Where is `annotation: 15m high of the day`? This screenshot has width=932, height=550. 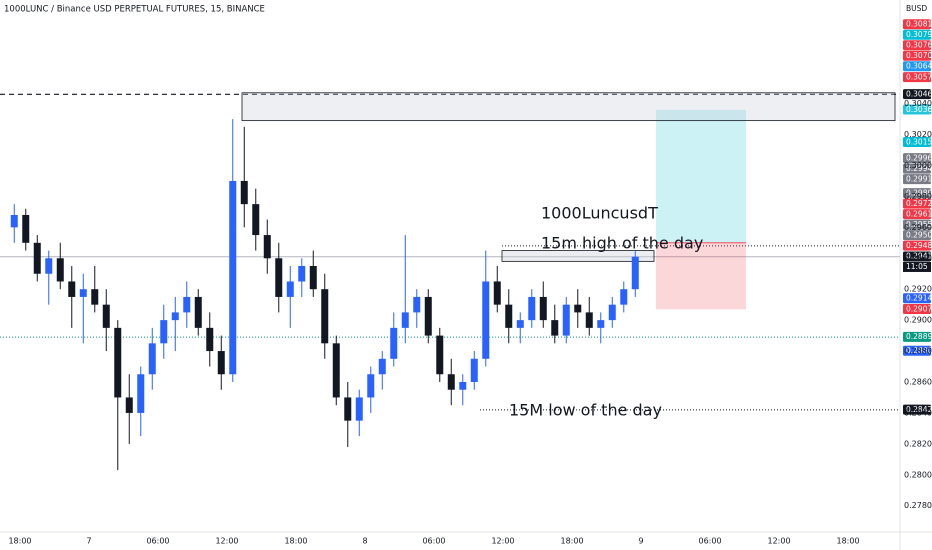
annotation: 15m high of the day is located at coordinates (622, 243).